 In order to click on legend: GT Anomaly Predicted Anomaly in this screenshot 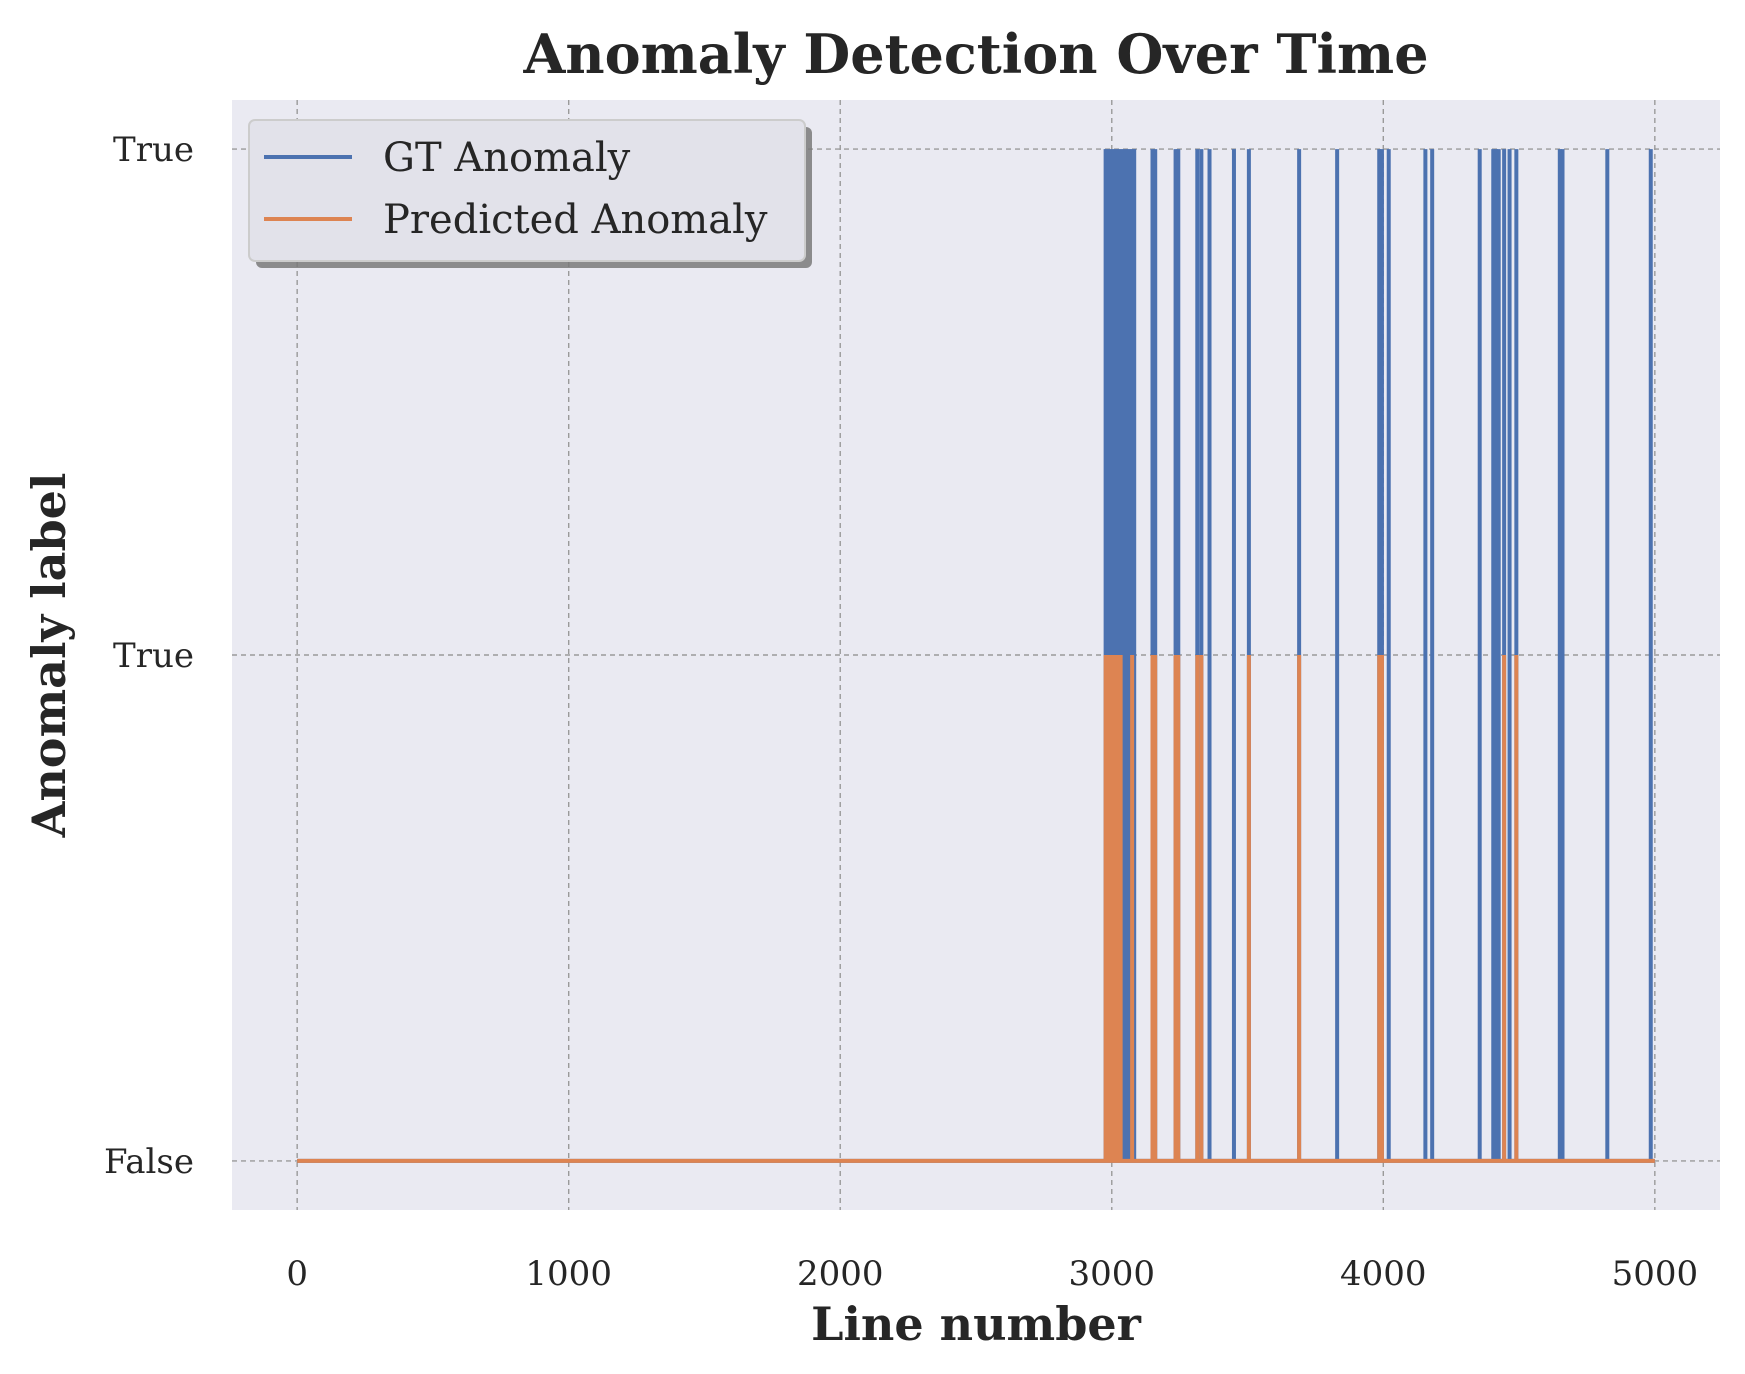, I will do `click(530, 193)`.